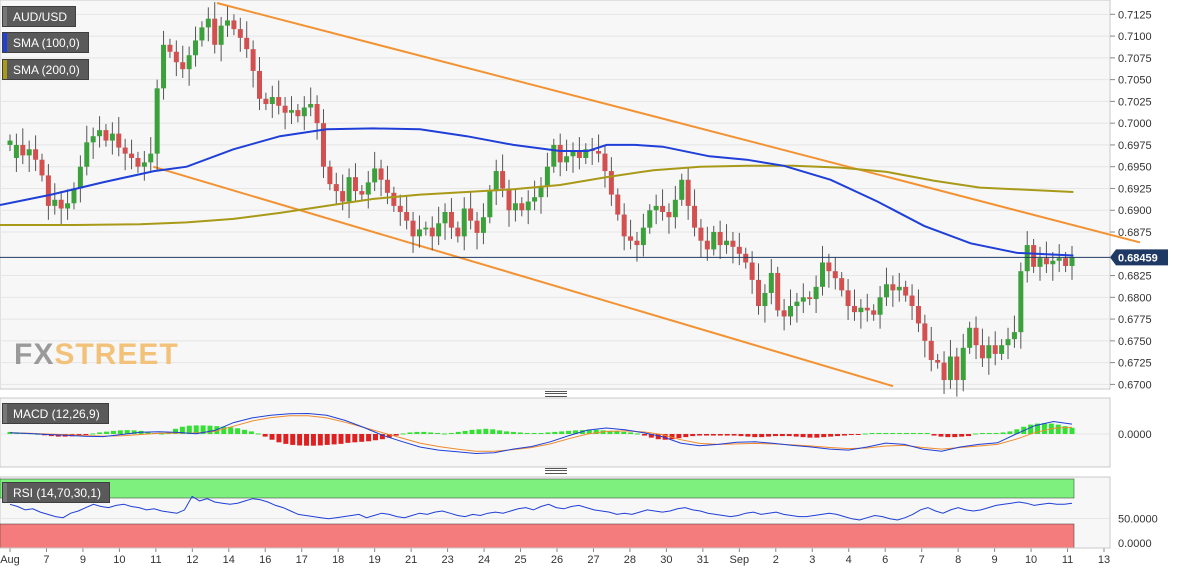  I want to click on date-tick-label: 9, so click(83, 560).